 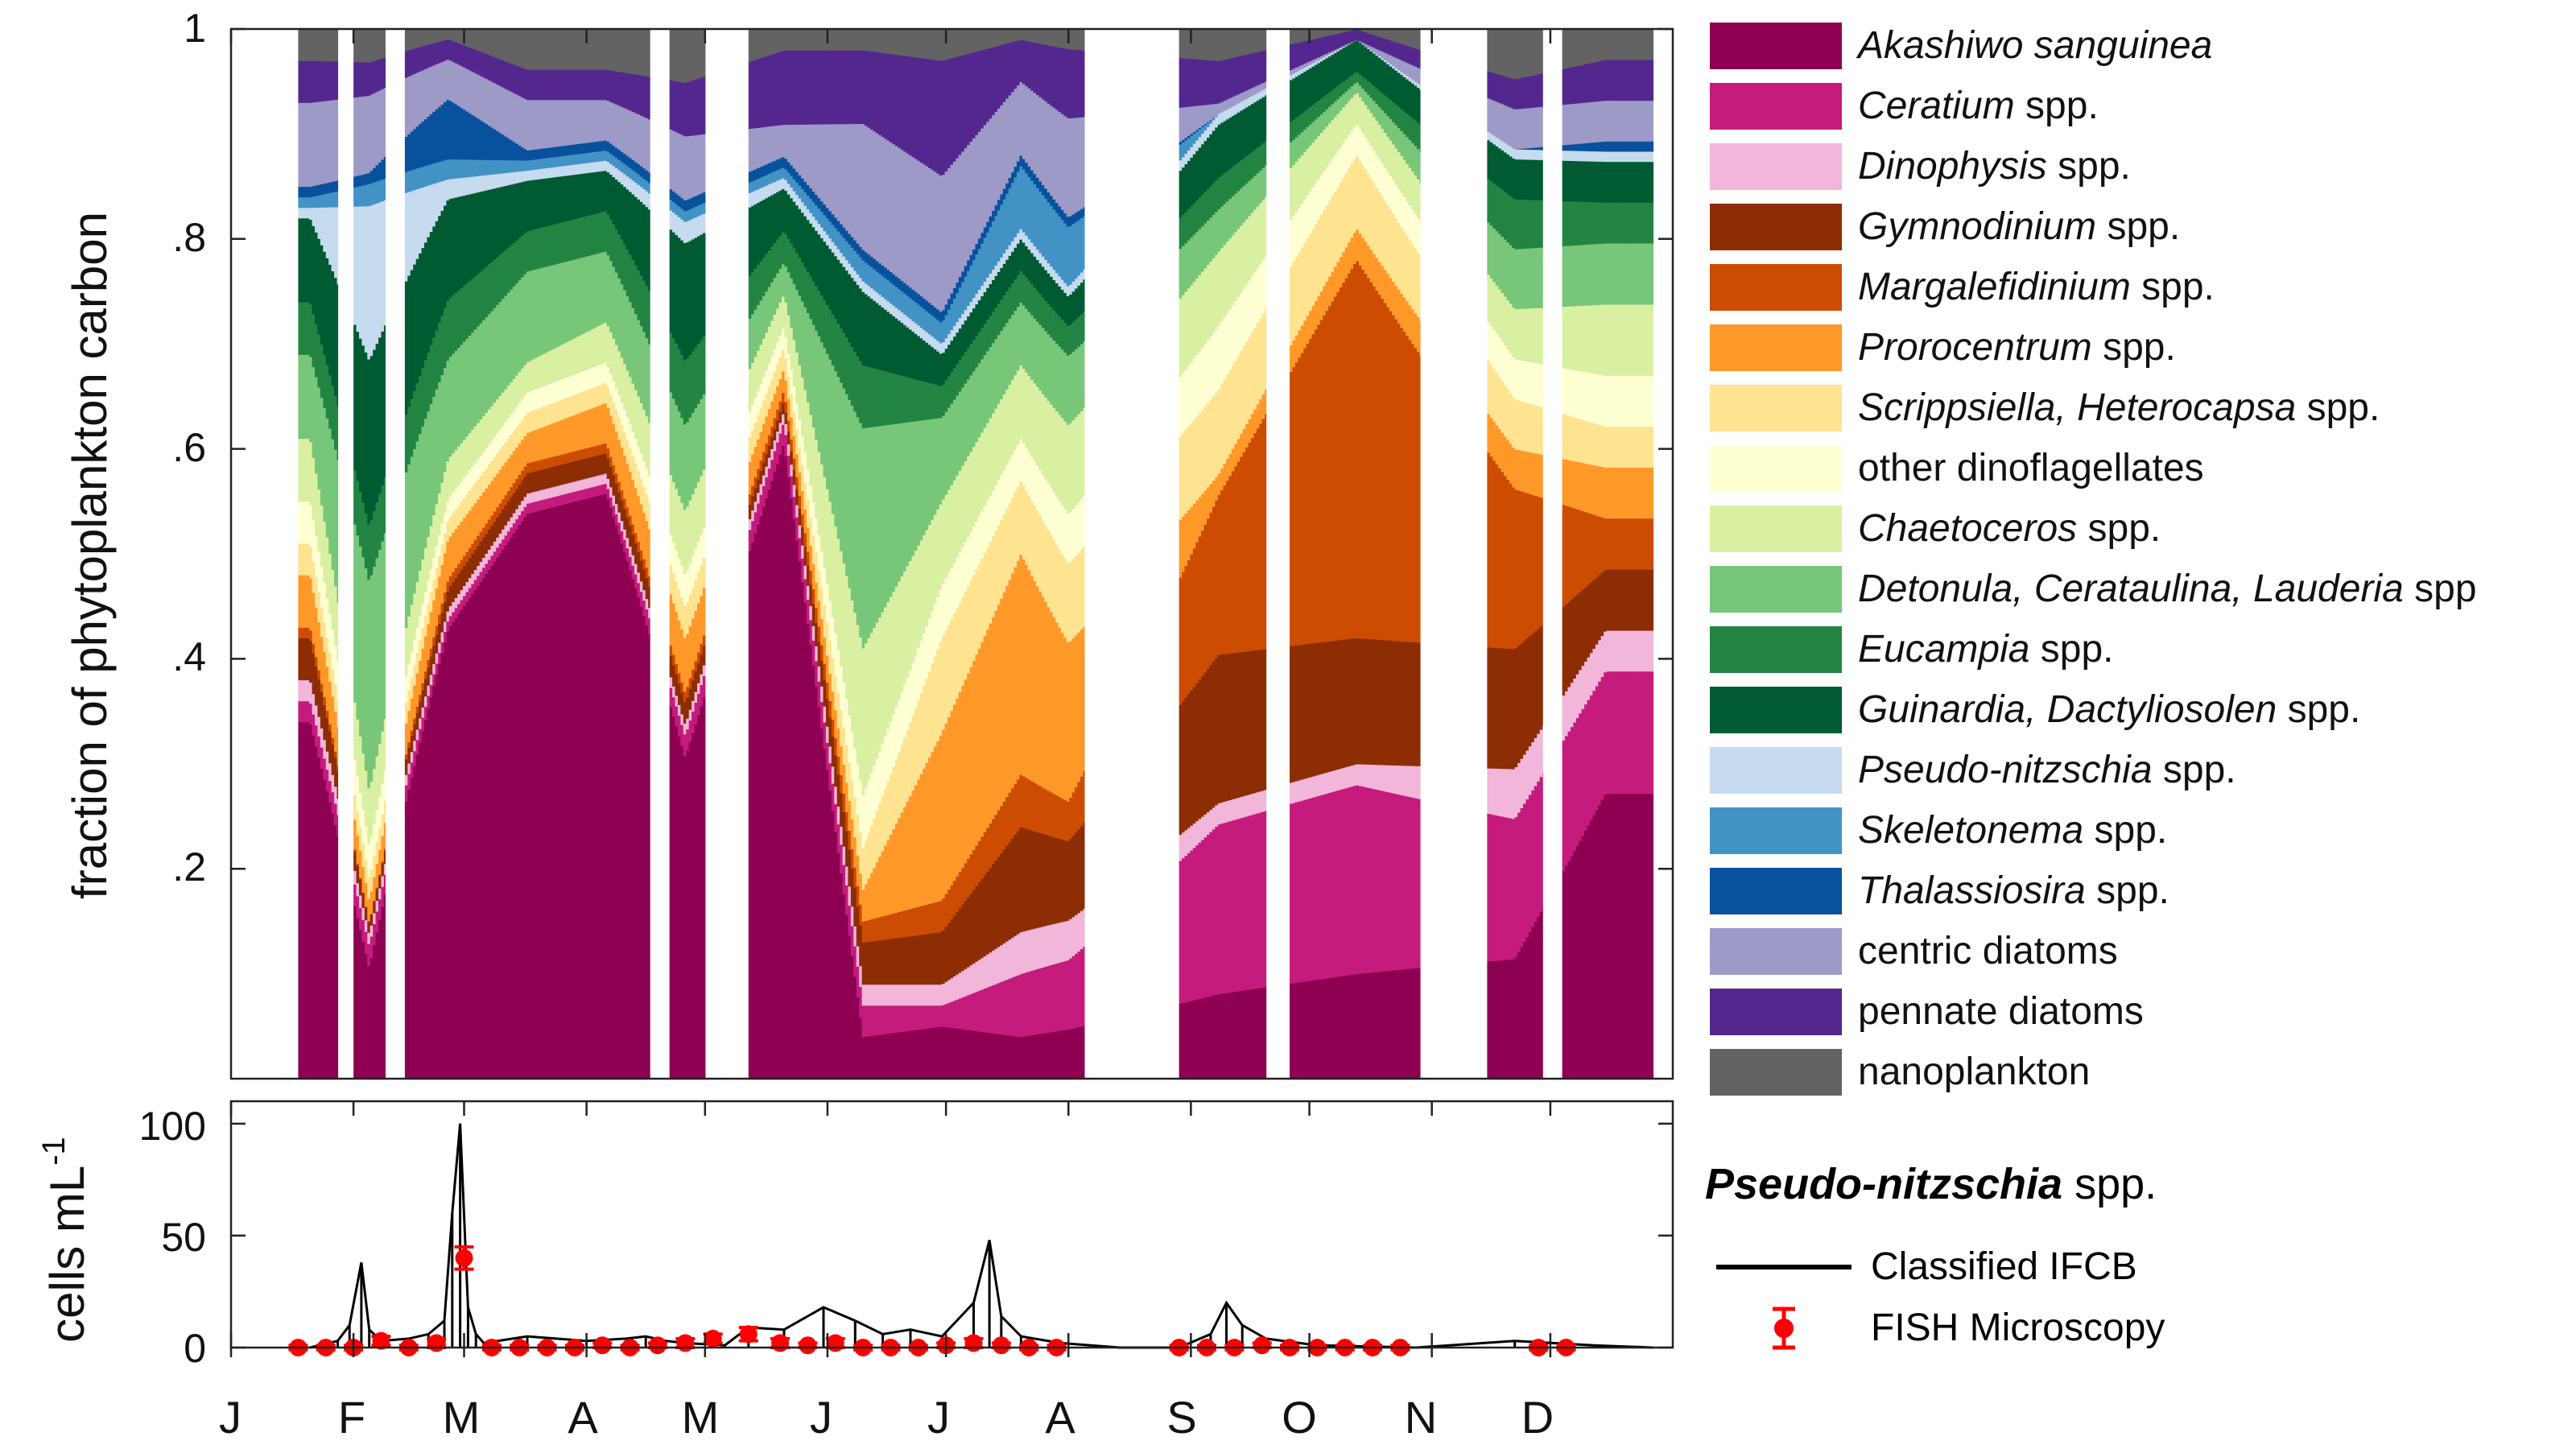 I want to click on area-dinophysis-spp--38, so click(x=437, y=658).